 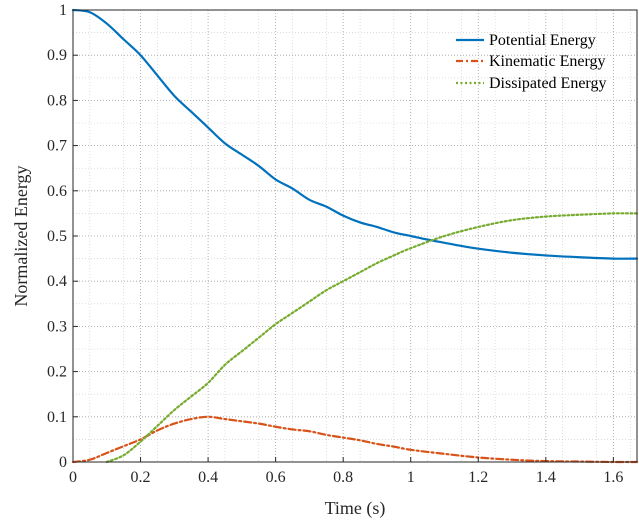 What do you see at coordinates (276, 477) in the screenshot?
I see `x-tick-label: 0.6` at bounding box center [276, 477].